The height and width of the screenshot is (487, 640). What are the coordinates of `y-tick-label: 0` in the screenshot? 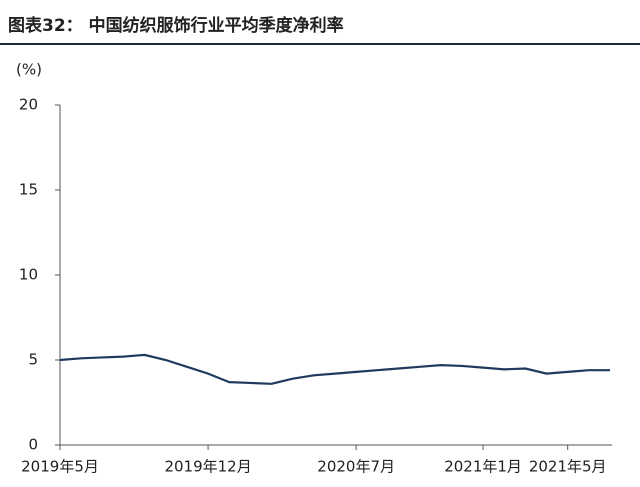 It's located at (33, 445).